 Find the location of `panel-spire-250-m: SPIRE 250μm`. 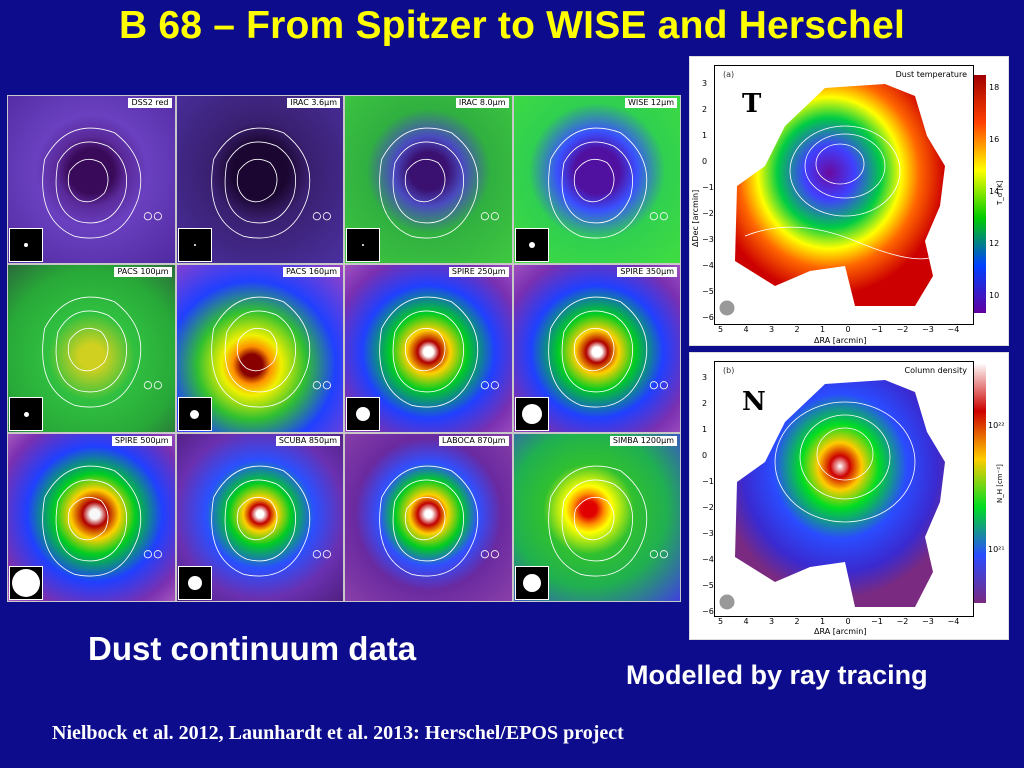

panel-spire-250-m: SPIRE 250μm is located at coordinates (428, 348).